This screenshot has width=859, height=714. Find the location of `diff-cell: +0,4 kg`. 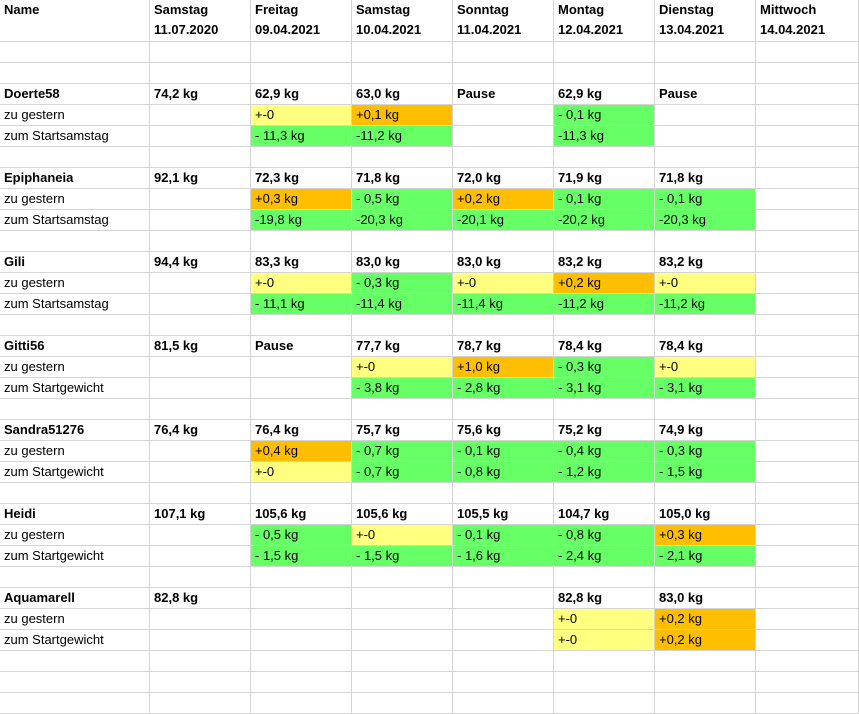

diff-cell: +0,4 kg is located at coordinates (301, 451).